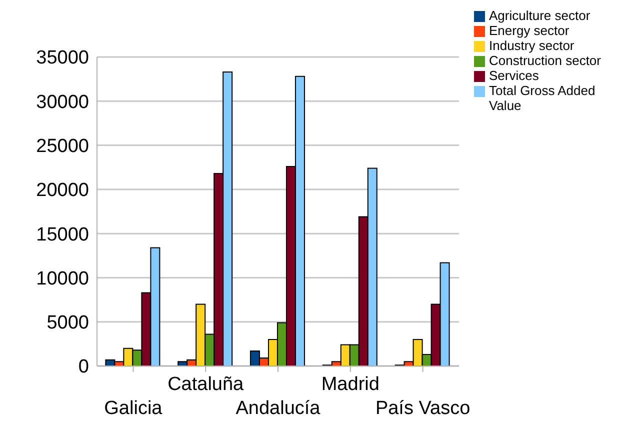  I want to click on y-tick-label: 10000, so click(62, 279).